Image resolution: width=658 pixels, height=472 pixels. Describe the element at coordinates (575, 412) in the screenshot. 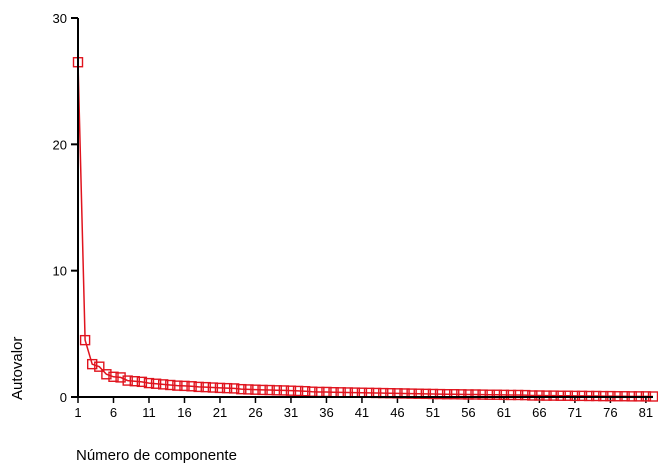

I see `x-tick-label: 71` at that location.